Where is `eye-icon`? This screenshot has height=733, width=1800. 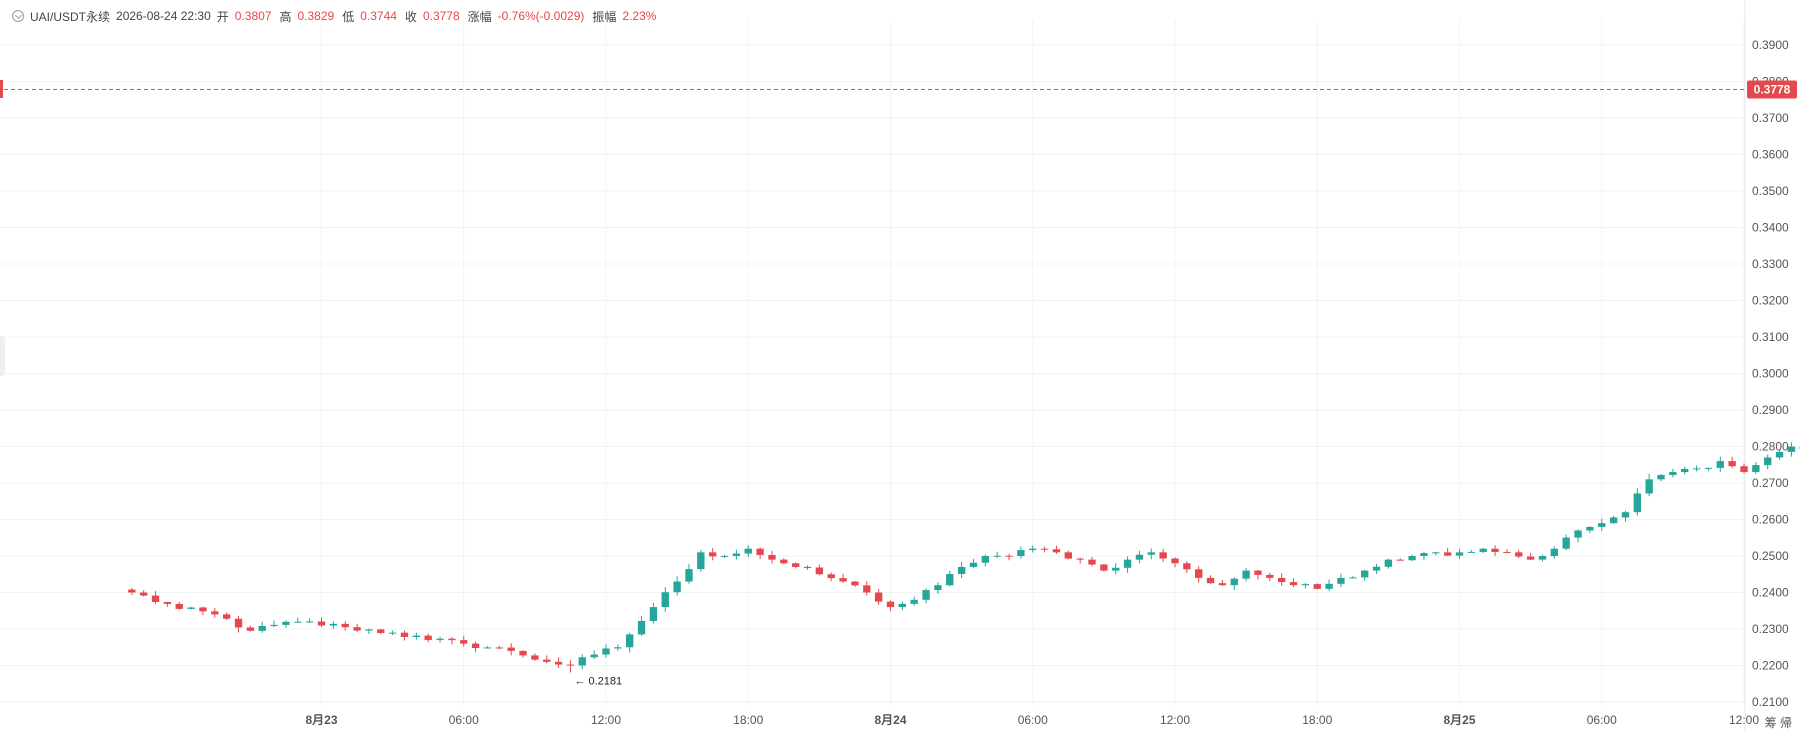 eye-icon is located at coordinates (18, 16).